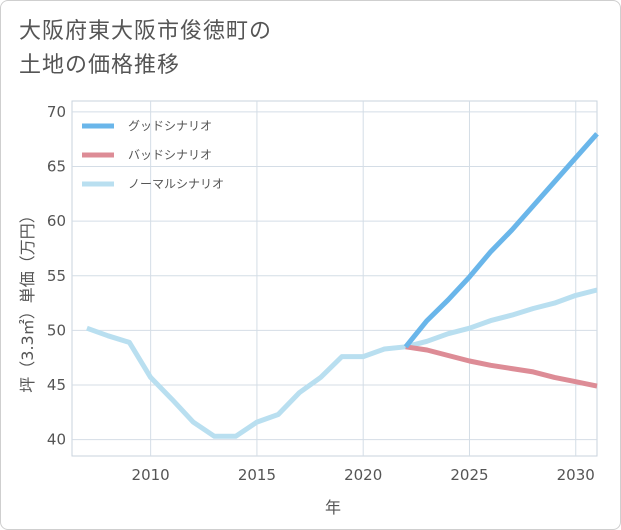 Image resolution: width=621 pixels, height=530 pixels. I want to click on x-tick-label: 2030, so click(576, 475).